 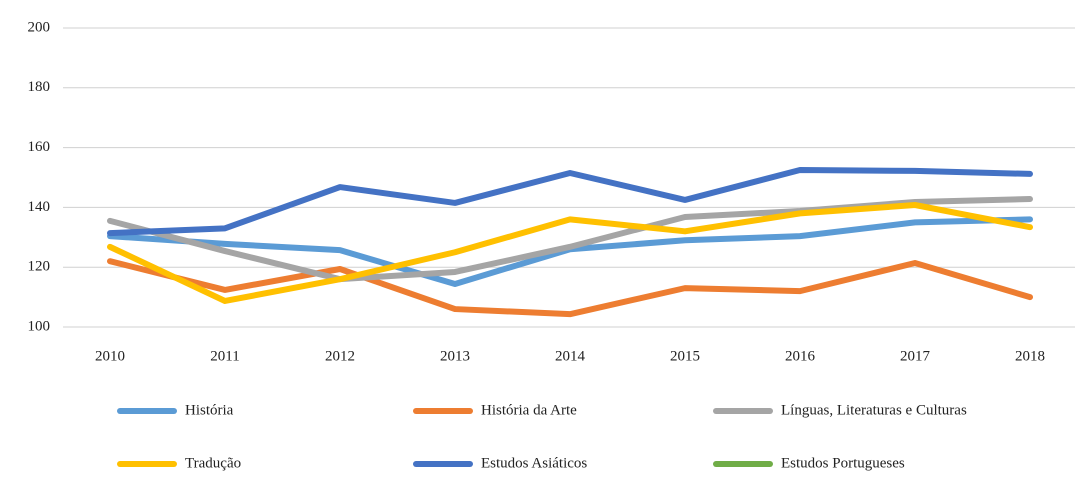 What do you see at coordinates (224, 356) in the screenshot?
I see `x-tick-label: 2011` at bounding box center [224, 356].